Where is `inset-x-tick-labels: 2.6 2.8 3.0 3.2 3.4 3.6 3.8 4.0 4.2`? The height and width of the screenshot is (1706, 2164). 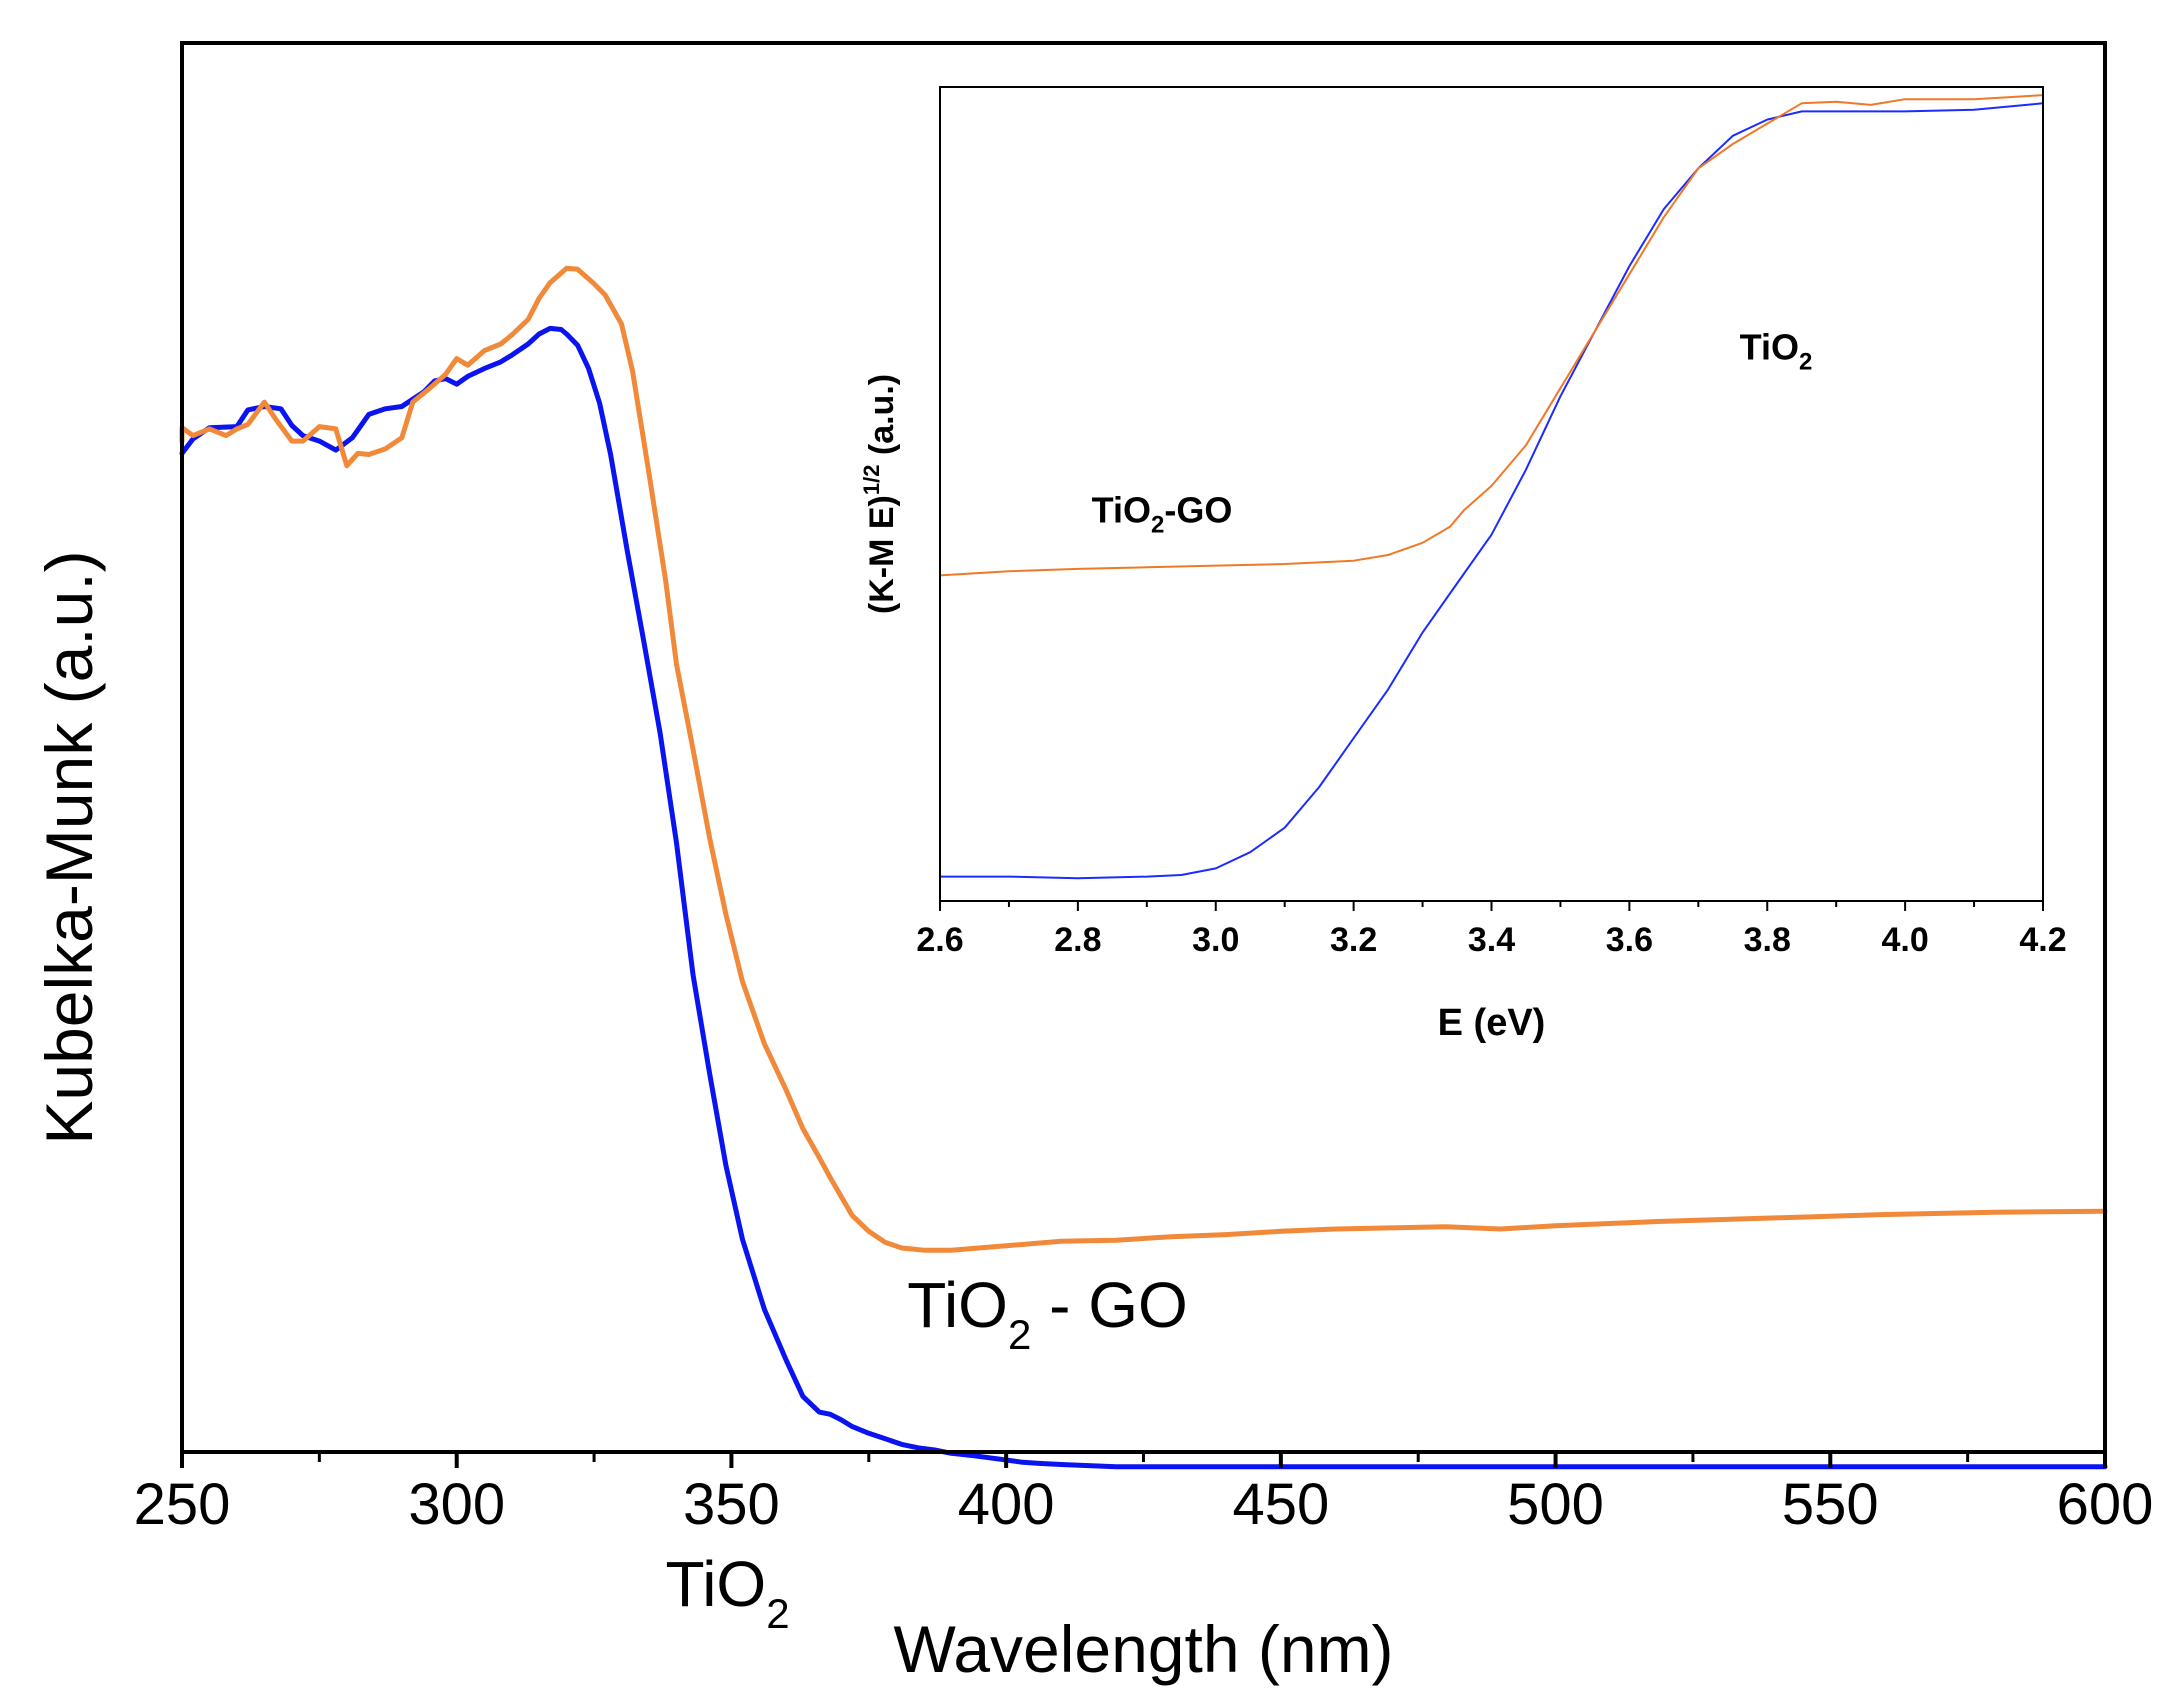
inset-x-tick-labels: 2.6 2.8 3.0 3.2 3.4 3.6 3.8 4.0 4.2 is located at coordinates (1491, 940).